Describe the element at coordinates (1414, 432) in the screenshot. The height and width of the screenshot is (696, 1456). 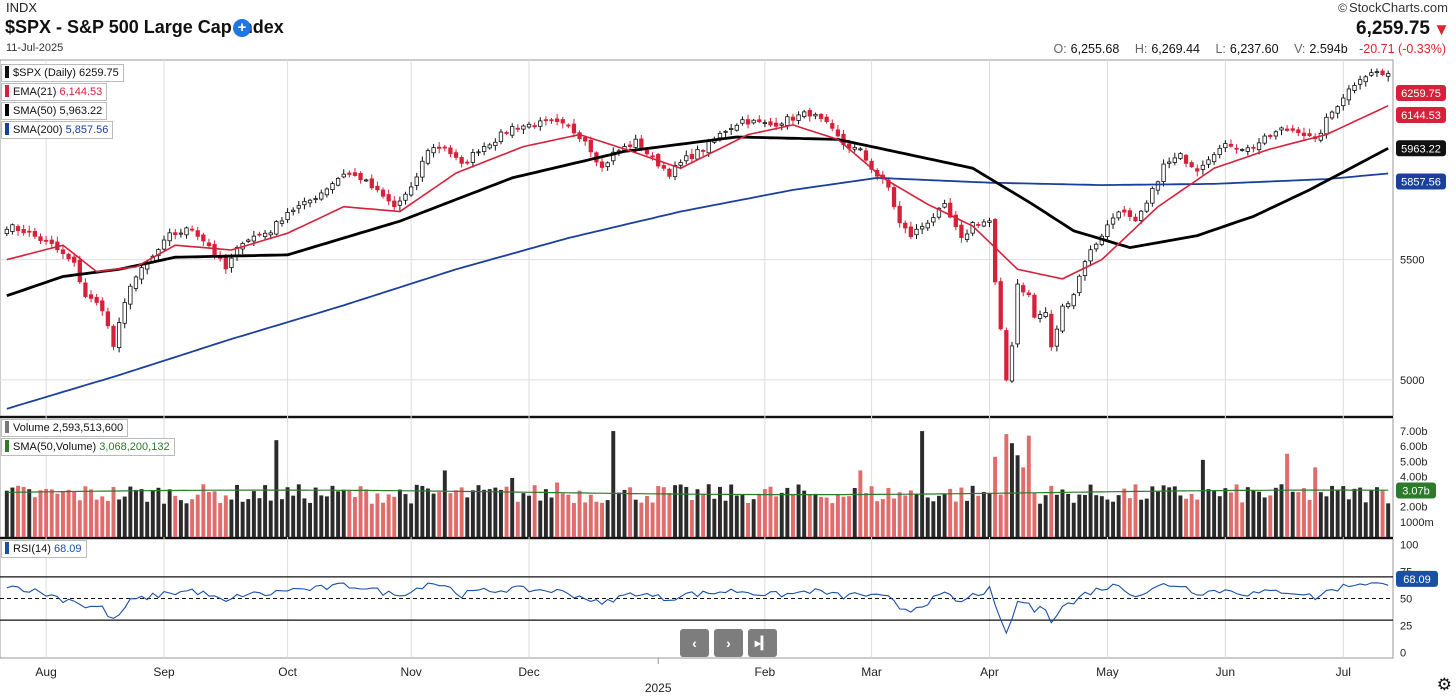
I see `volume-tick-label: 7.00b` at that location.